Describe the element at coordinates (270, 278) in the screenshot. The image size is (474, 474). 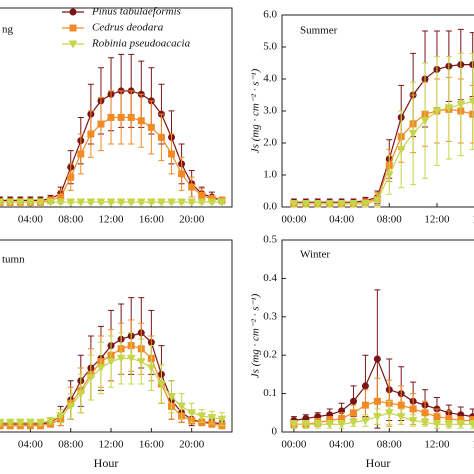
I see `y-tick-label: 0.4` at that location.